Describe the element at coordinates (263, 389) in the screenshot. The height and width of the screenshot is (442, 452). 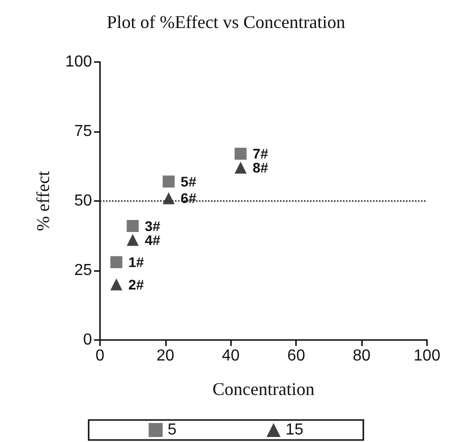
I see `x-axis-title: Concentration` at that location.